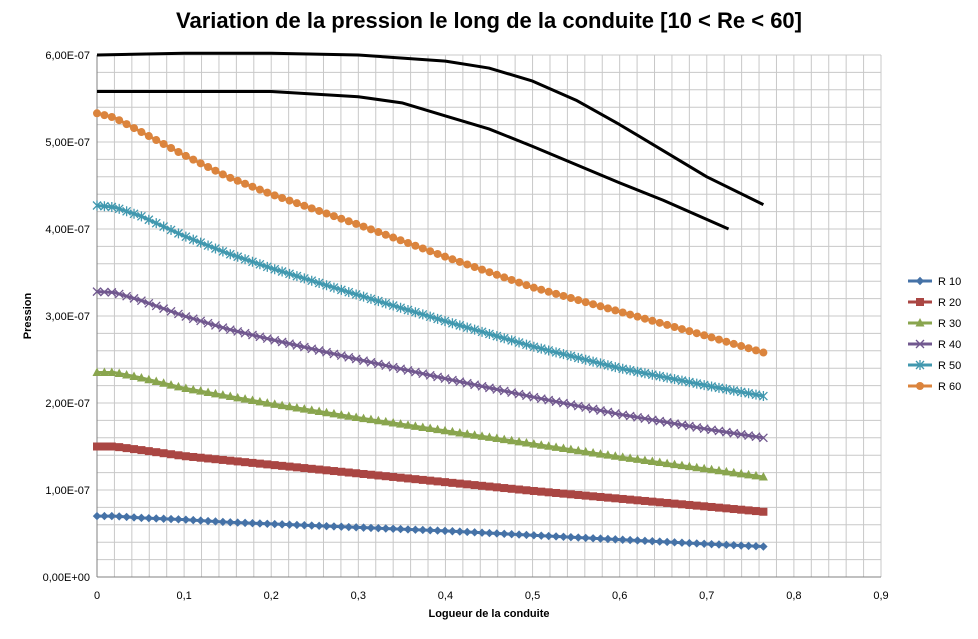  Describe the element at coordinates (949, 324) in the screenshot. I see `legend-label: R 30` at that location.